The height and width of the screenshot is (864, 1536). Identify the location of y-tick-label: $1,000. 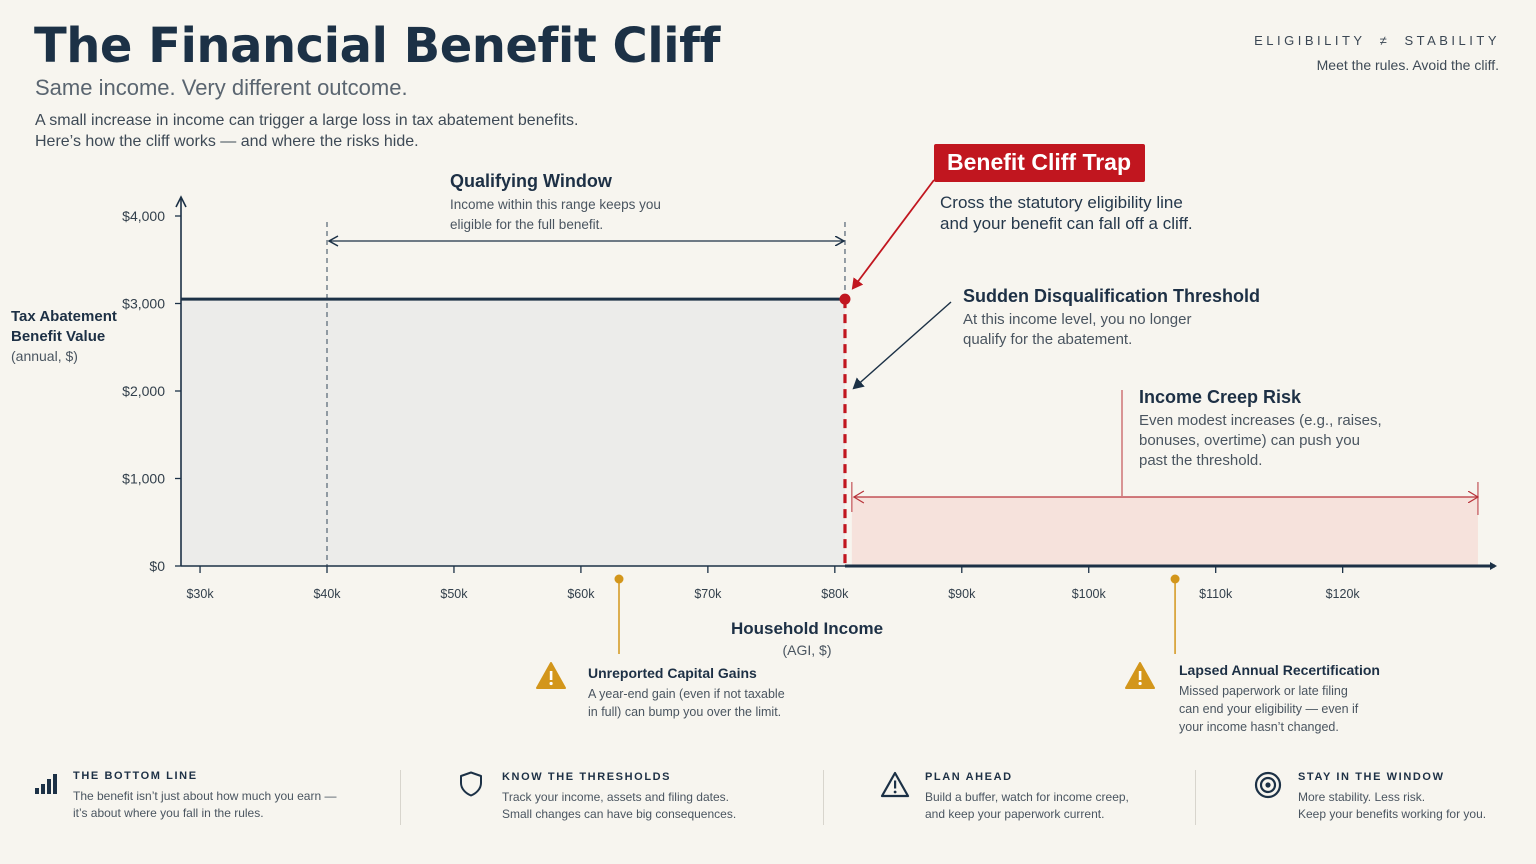
(143, 479).